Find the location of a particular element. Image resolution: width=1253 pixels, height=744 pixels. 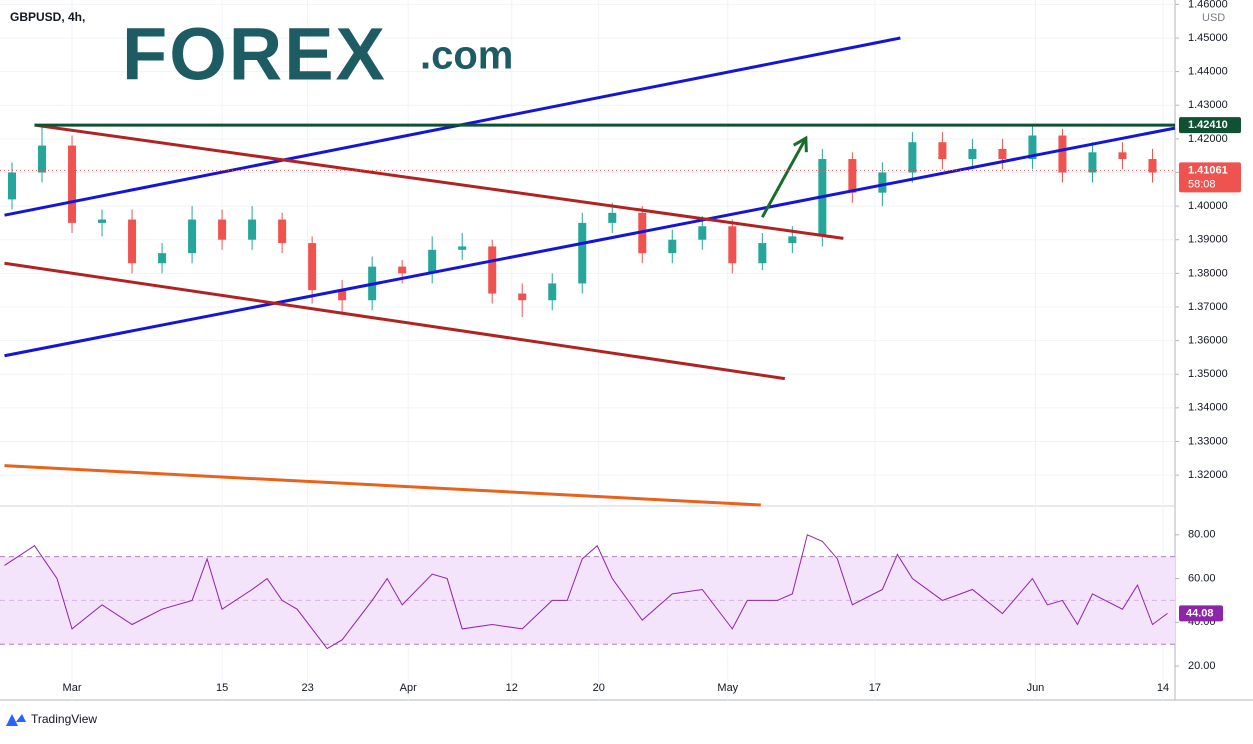

rsi-last-box is located at coordinates (1201, 613).